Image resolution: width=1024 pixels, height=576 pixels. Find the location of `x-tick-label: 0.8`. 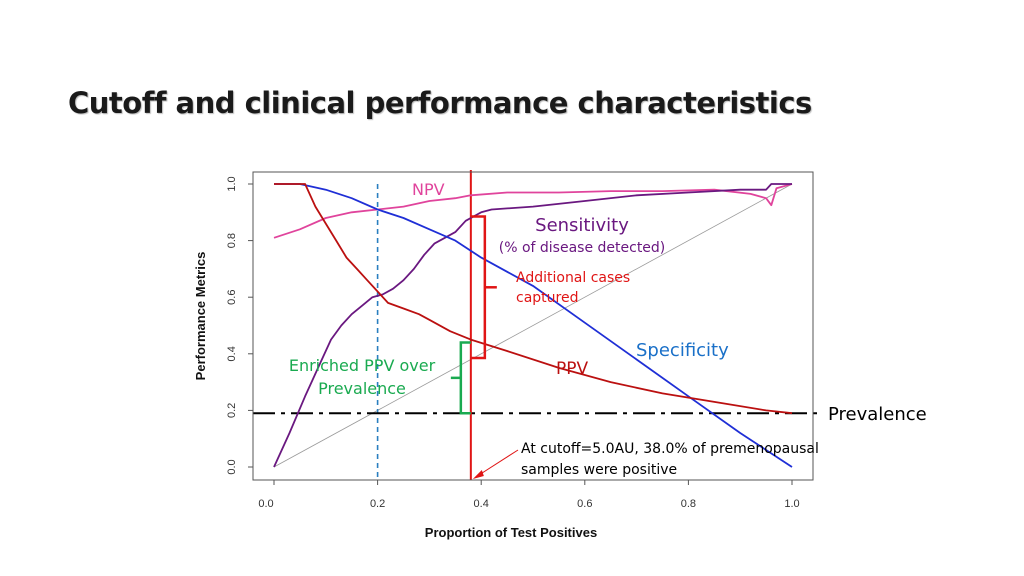

x-tick-label: 0.8 is located at coordinates (688, 504).